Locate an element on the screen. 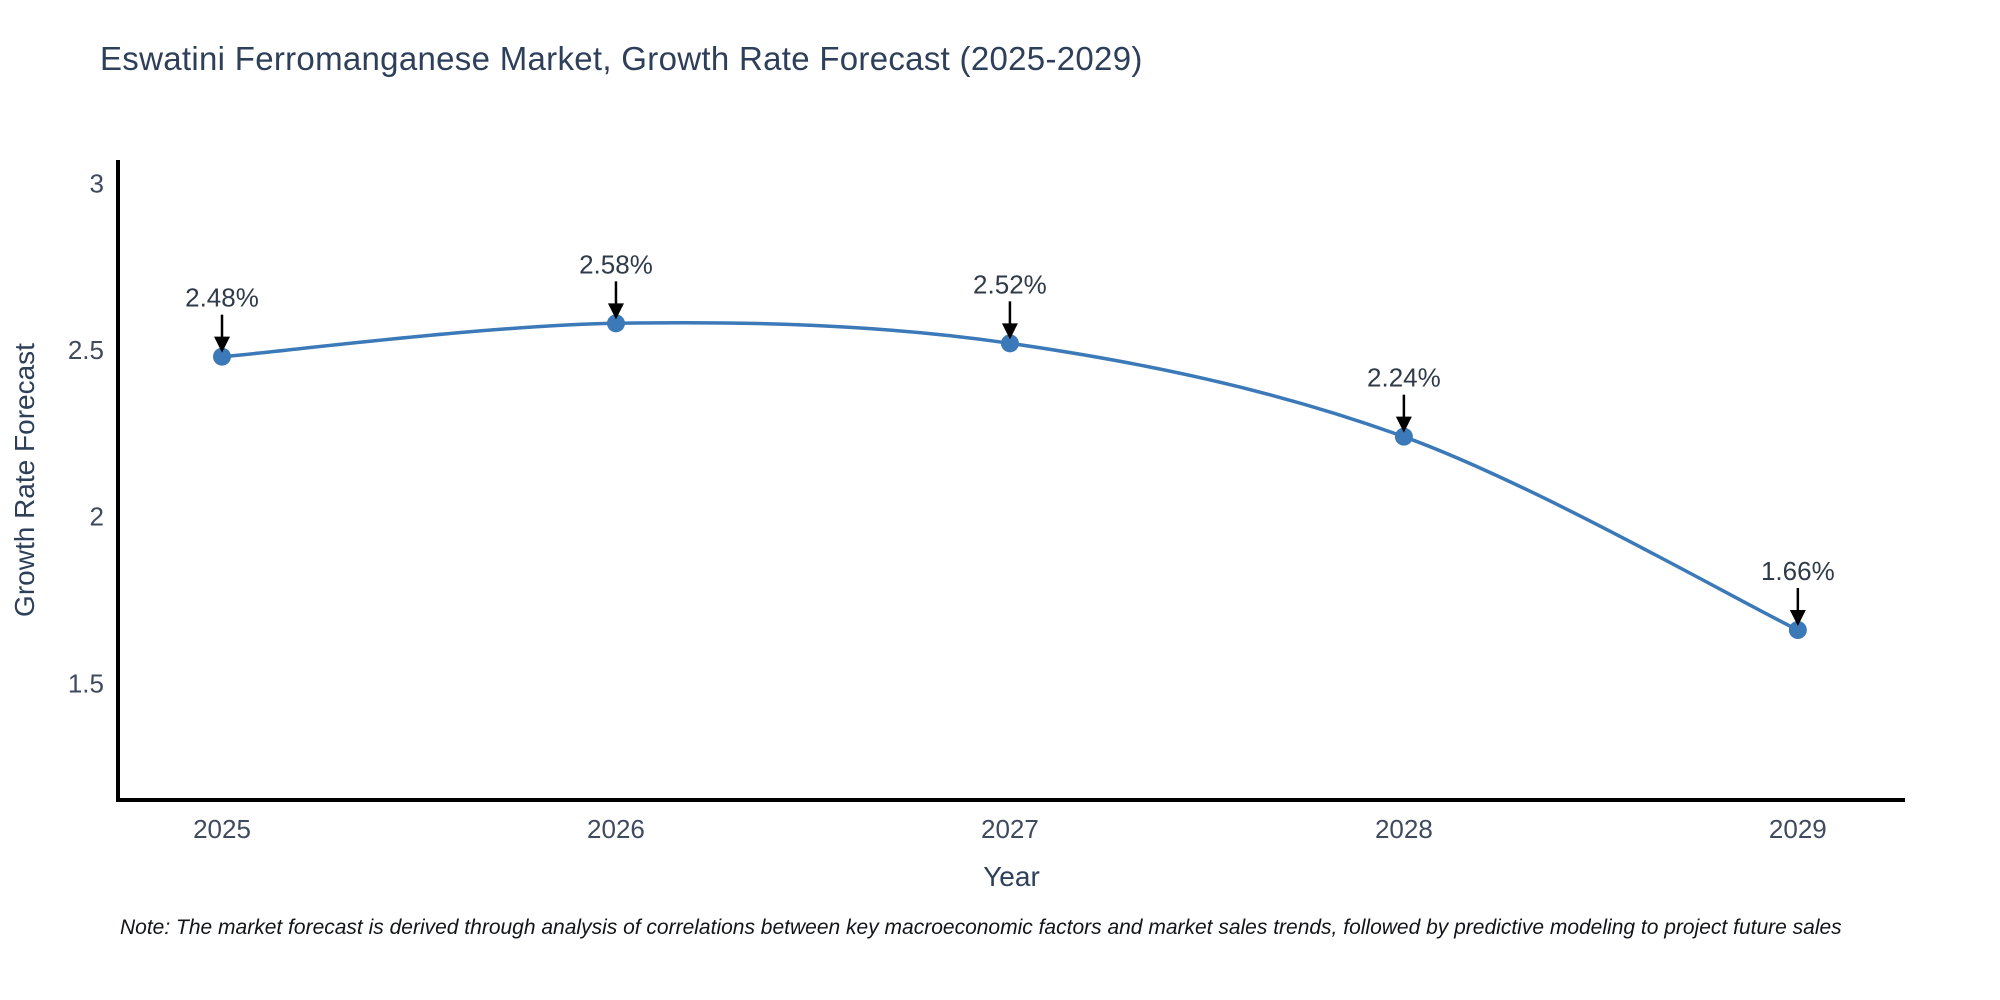 This screenshot has width=2000, height=1000. y-axis-title: Growth Rate Forecast is located at coordinates (24, 480).